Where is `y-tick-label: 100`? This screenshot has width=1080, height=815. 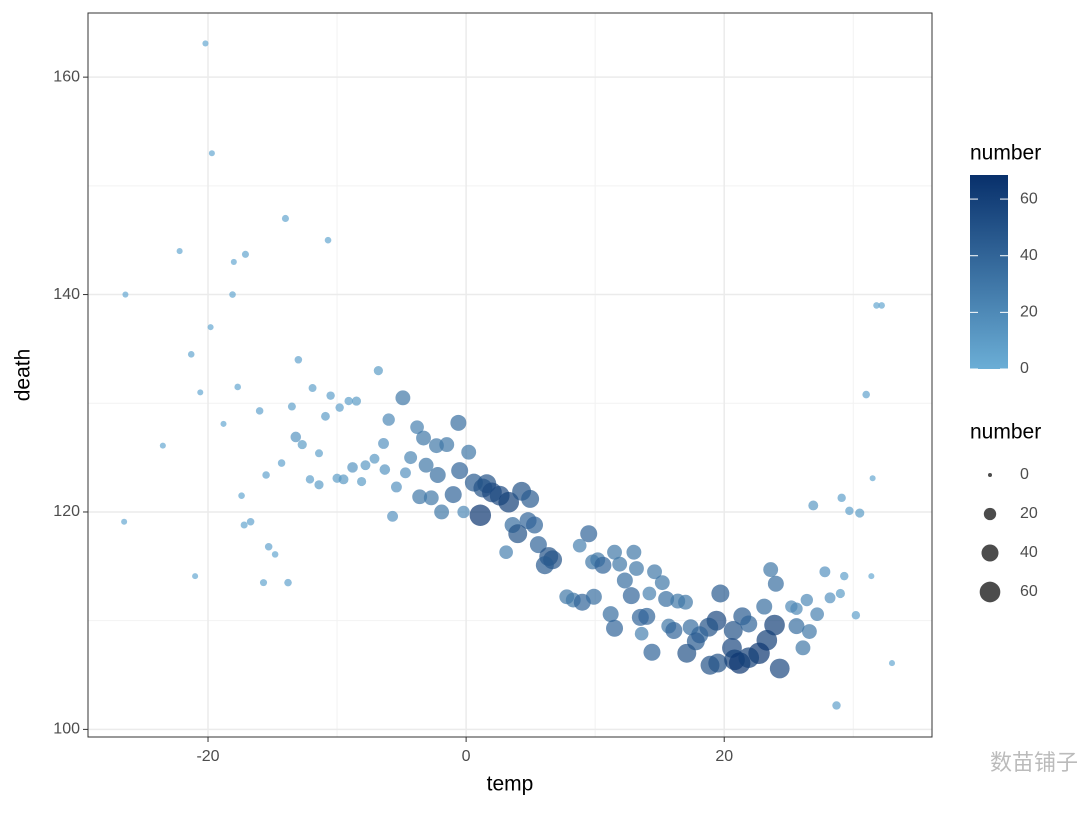
y-tick-label: 100 is located at coordinates (66, 729).